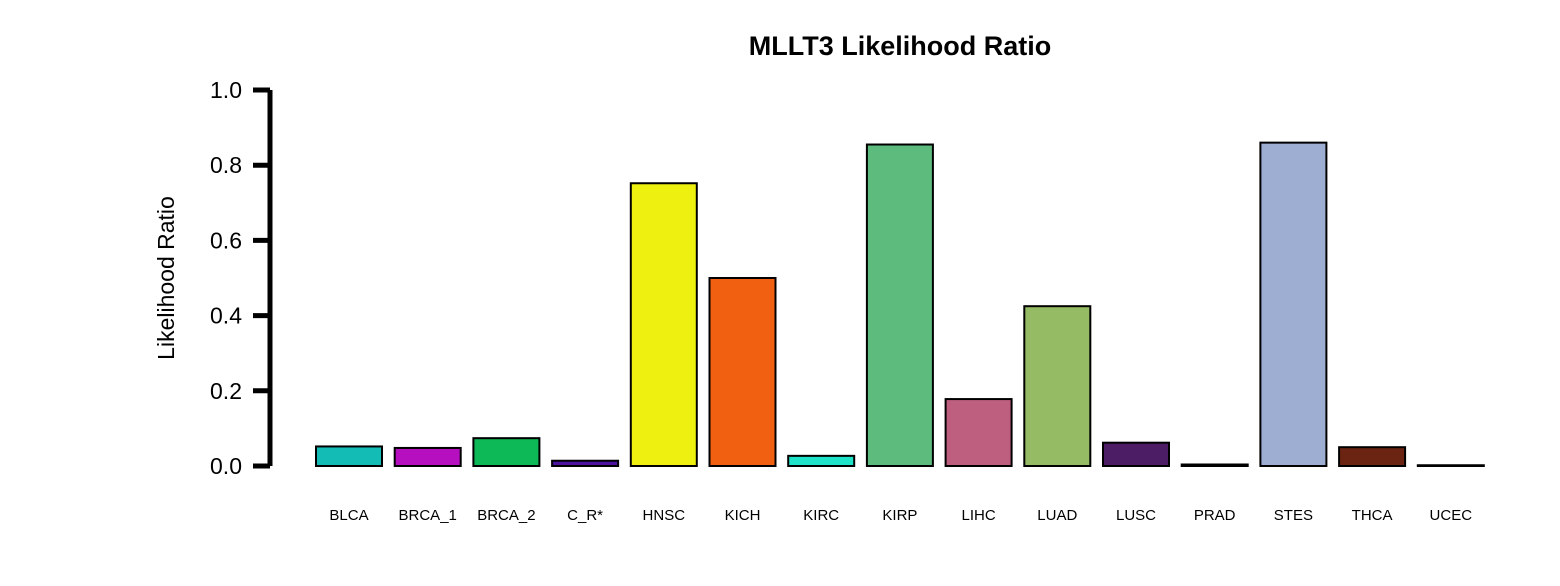 The height and width of the screenshot is (586, 1560). Describe the element at coordinates (348, 515) in the screenshot. I see `x-tick-label: BLCA` at that location.